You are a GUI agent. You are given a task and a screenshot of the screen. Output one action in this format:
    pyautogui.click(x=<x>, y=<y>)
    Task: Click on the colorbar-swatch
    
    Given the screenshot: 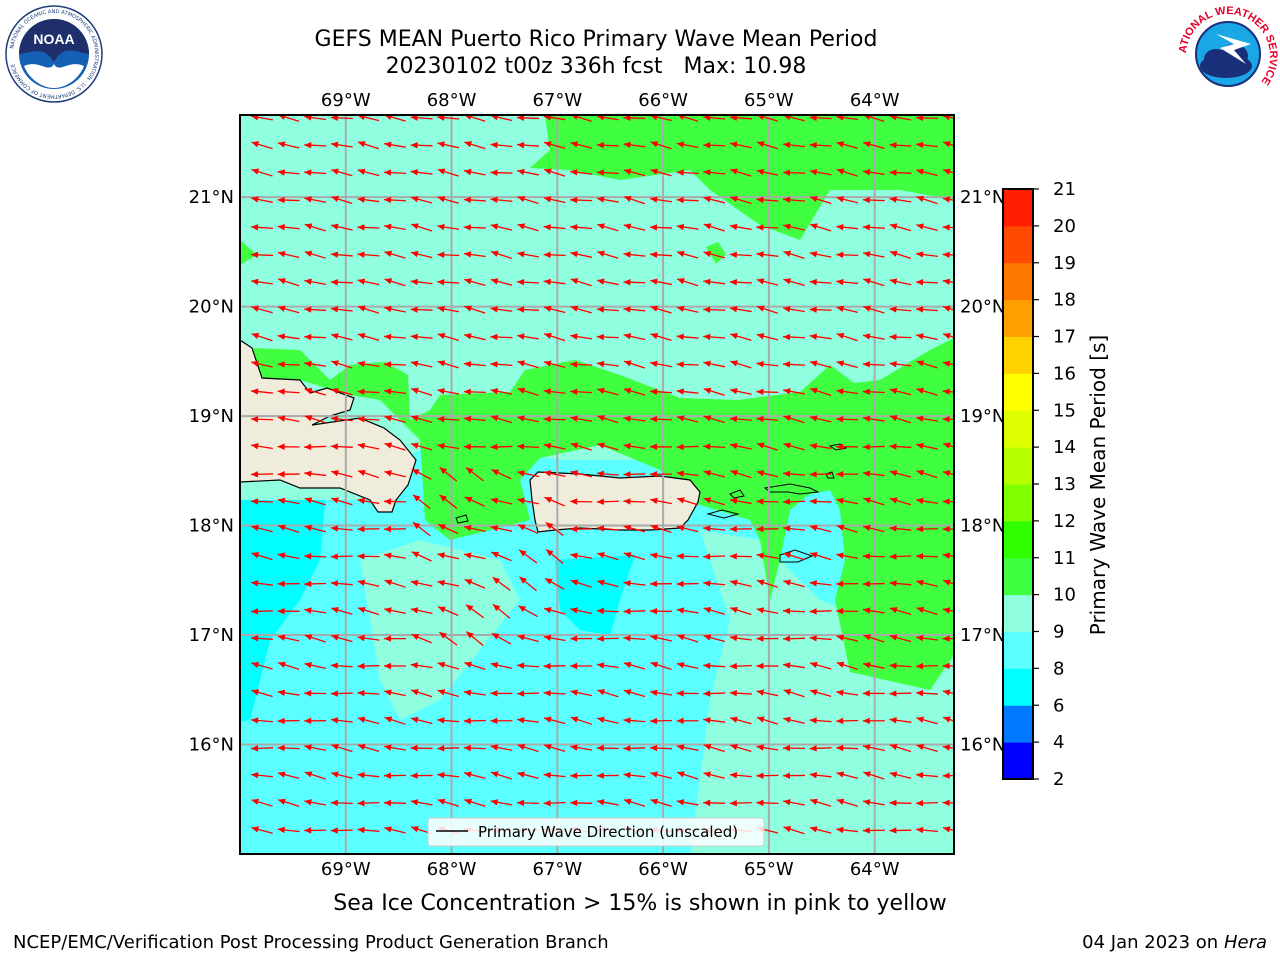 What is the action you would take?
    pyautogui.click(x=1018, y=539)
    